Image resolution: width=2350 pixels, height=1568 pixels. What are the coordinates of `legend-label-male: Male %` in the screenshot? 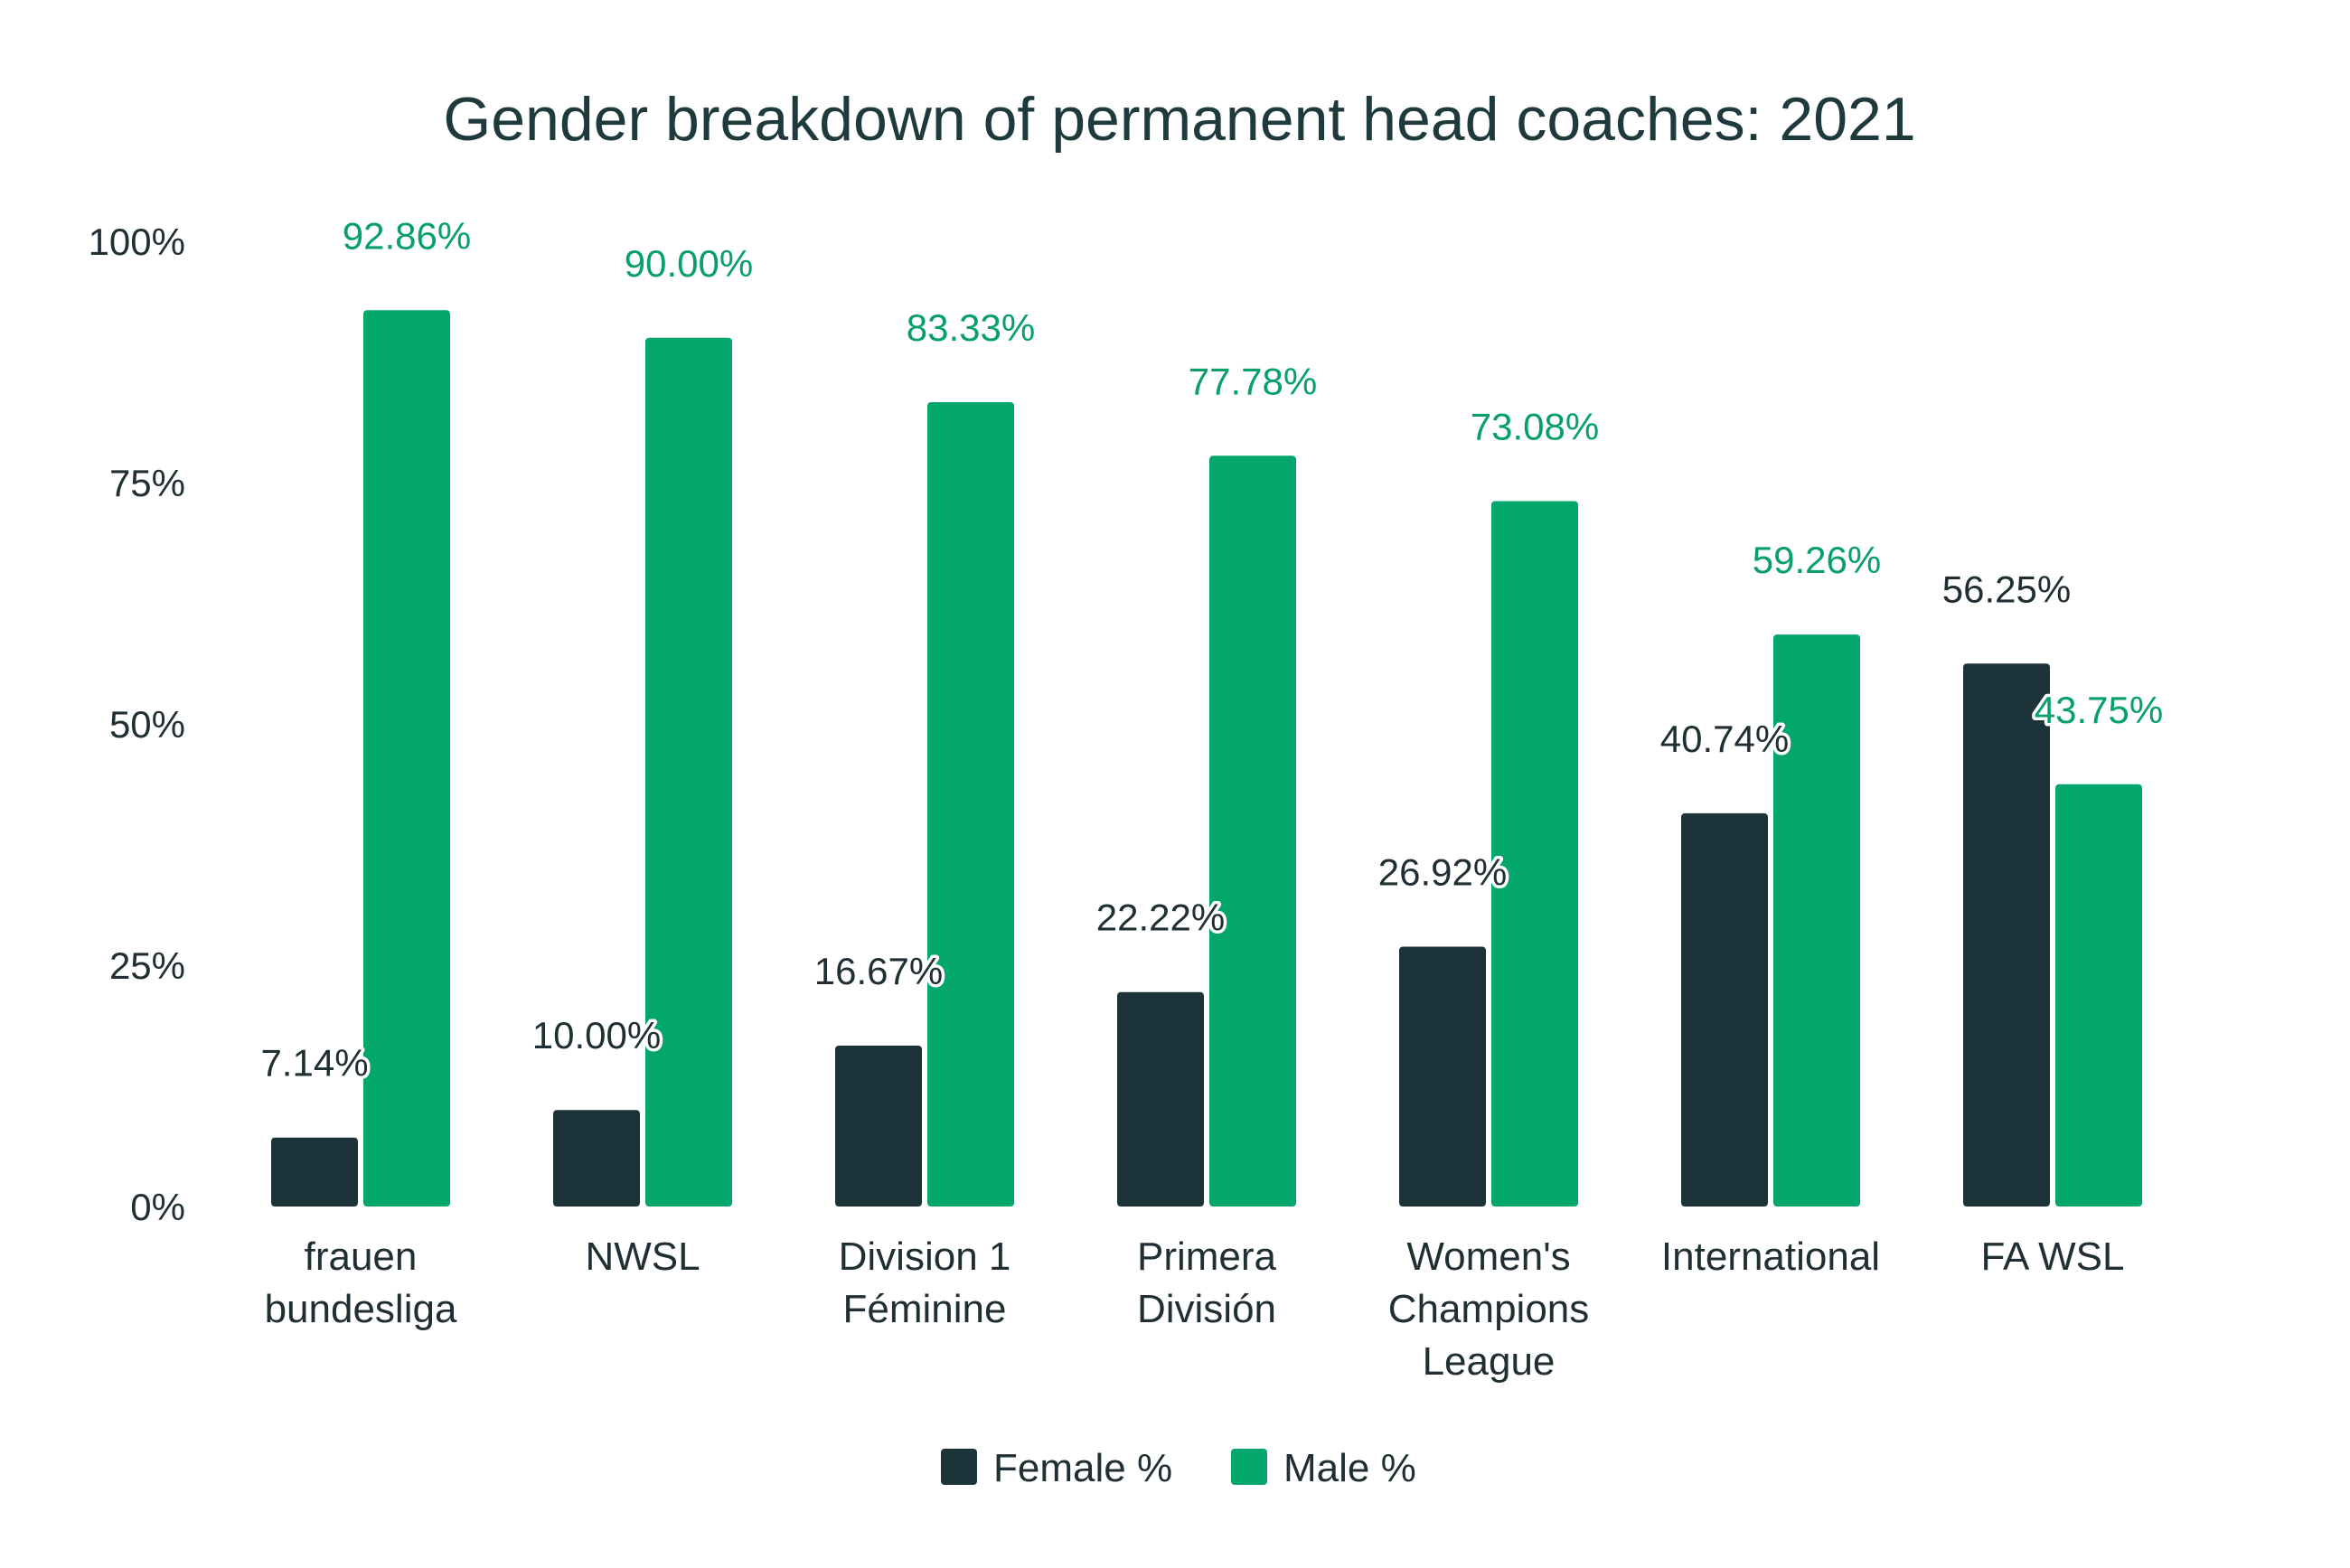 It's located at (1349, 1468).